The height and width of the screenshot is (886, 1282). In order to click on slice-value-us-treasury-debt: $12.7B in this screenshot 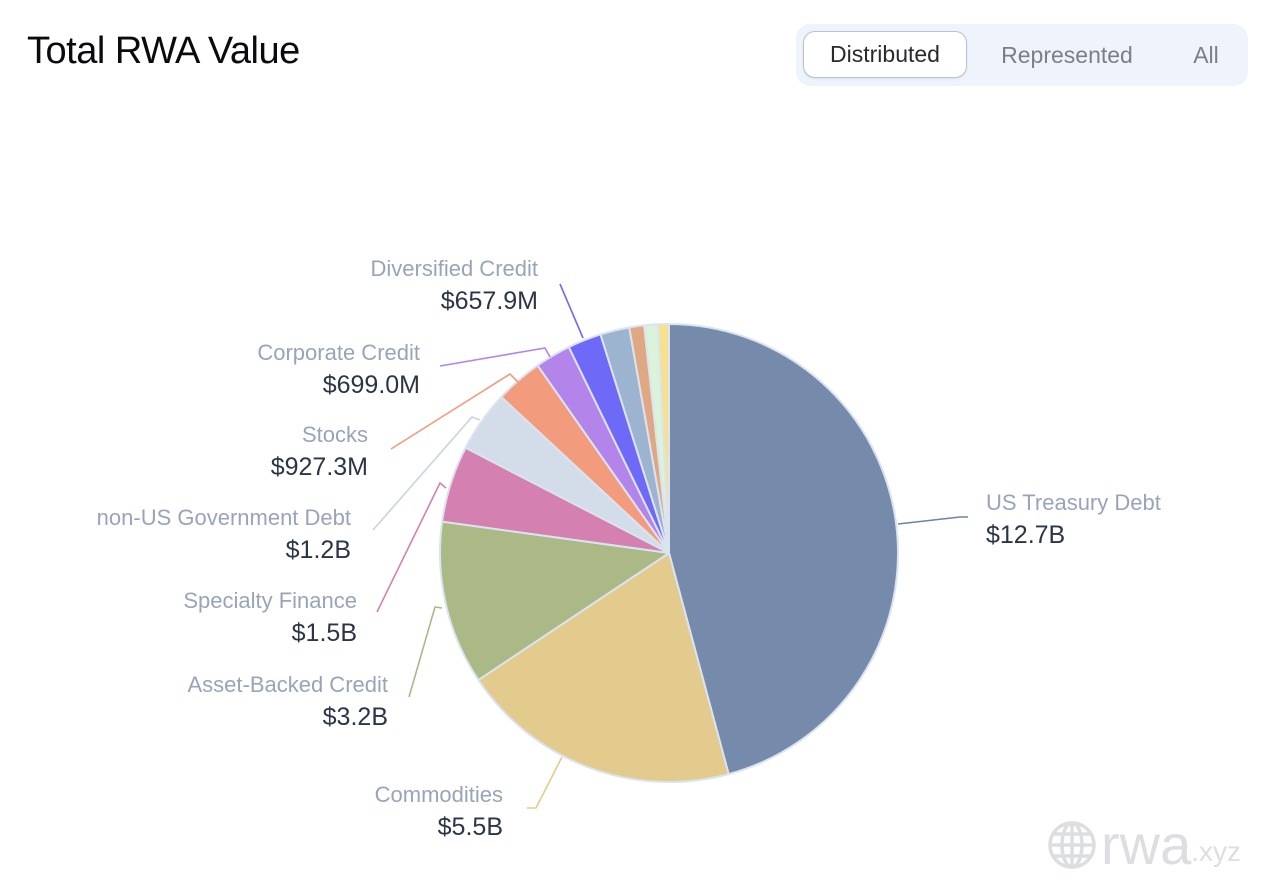, I will do `click(1025, 535)`.